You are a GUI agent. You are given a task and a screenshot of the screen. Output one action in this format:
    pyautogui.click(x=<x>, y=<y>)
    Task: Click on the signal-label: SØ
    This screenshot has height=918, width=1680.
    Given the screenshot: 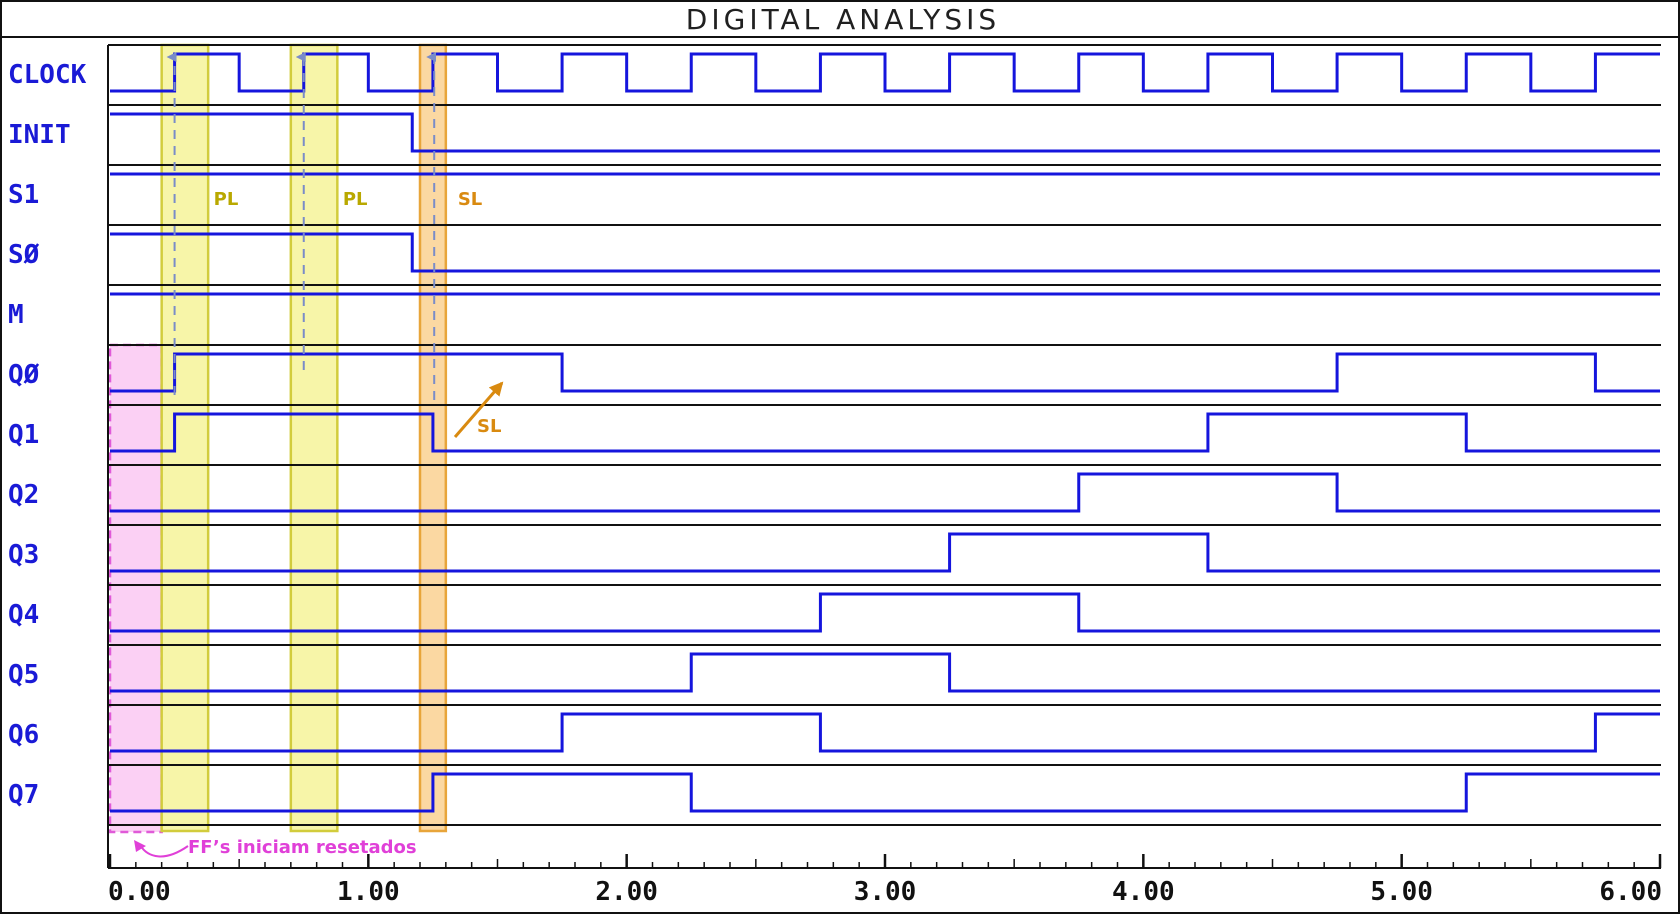 What is the action you would take?
    pyautogui.click(x=24, y=255)
    